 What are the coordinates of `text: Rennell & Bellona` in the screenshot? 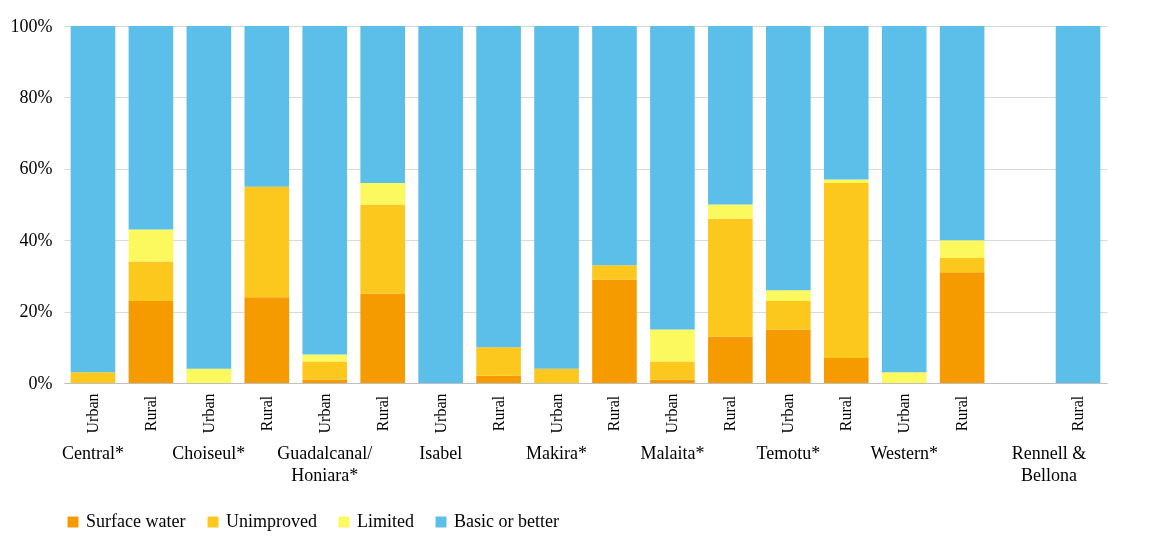 It's located at (1049, 464).